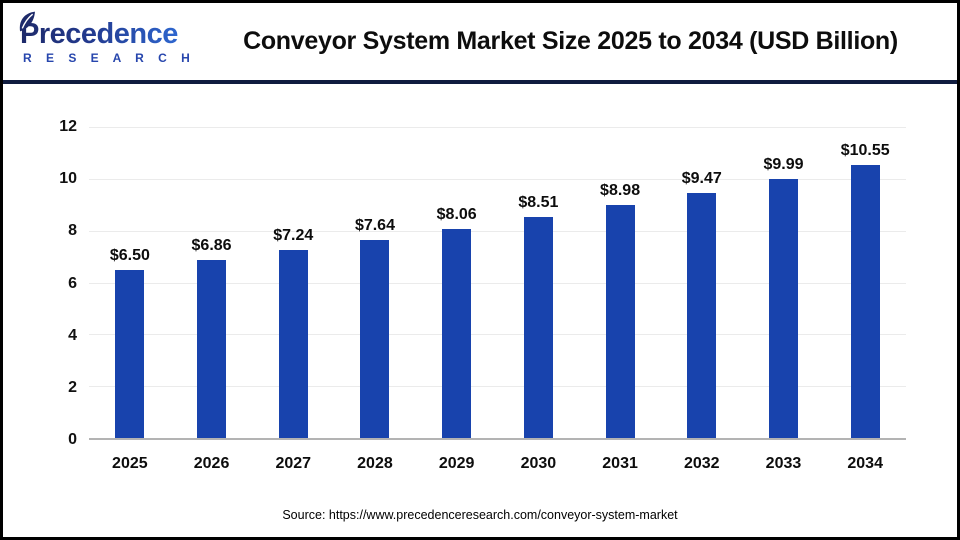  What do you see at coordinates (620, 463) in the screenshot?
I see `x-tick-label: 2031` at bounding box center [620, 463].